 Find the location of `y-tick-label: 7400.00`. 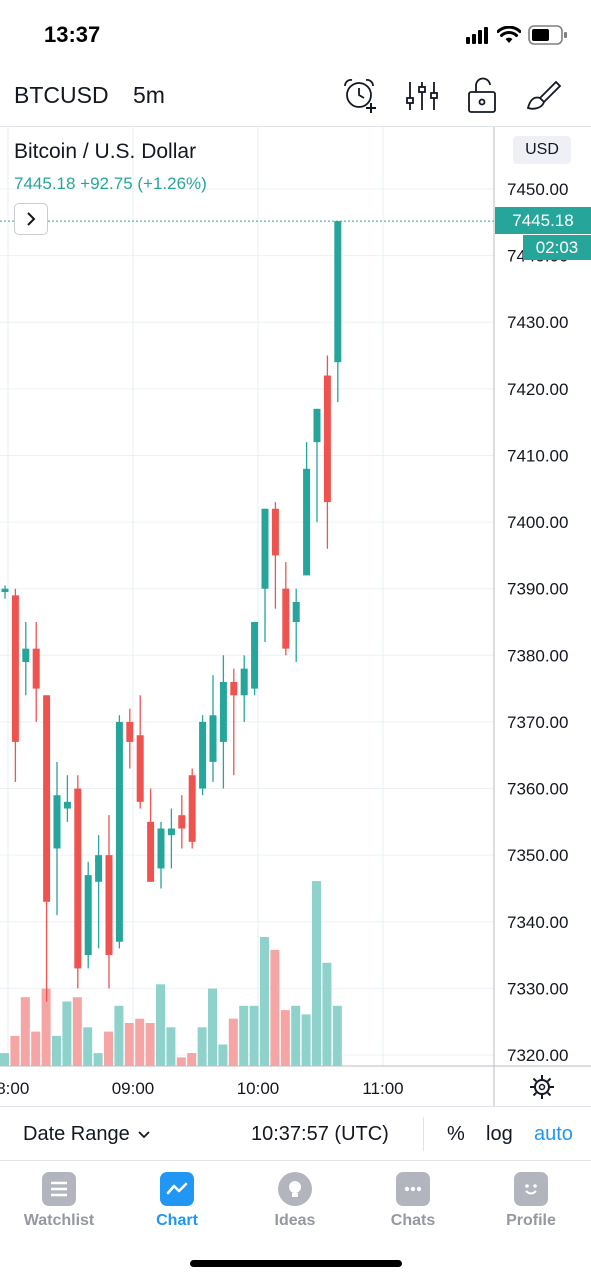

y-tick-label: 7400.00 is located at coordinates (537, 522).